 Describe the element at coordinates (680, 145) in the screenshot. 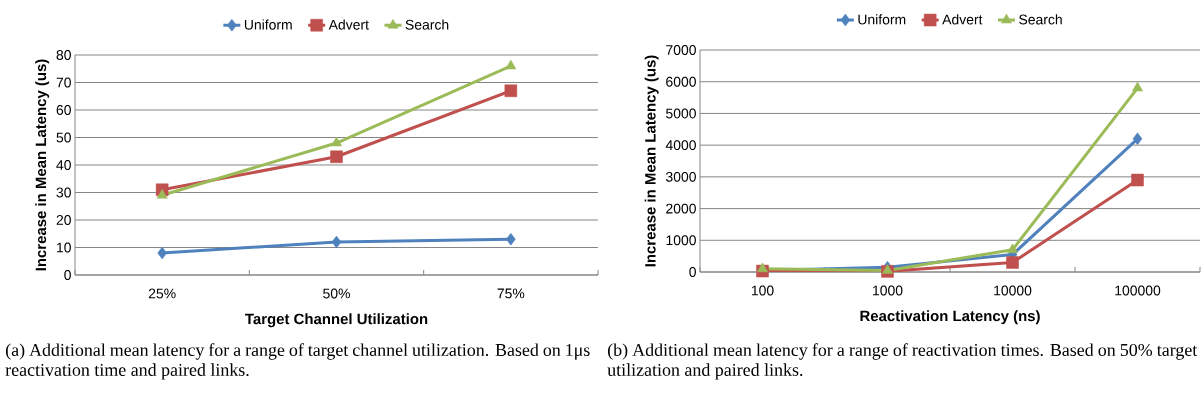

I see `y-tick-label: 4000` at that location.